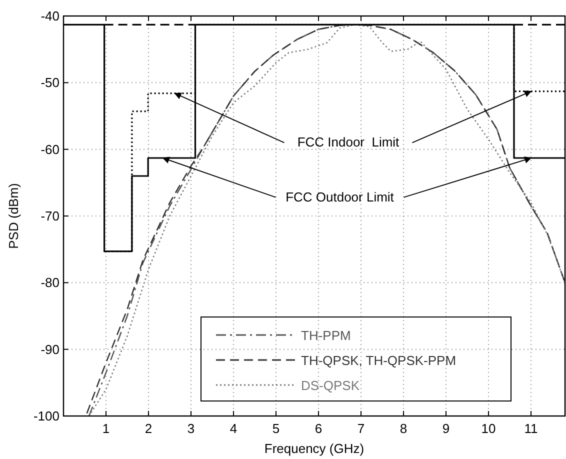 The height and width of the screenshot is (459, 566). Describe the element at coordinates (234, 428) in the screenshot. I see `x-tick-label: 4` at that location.